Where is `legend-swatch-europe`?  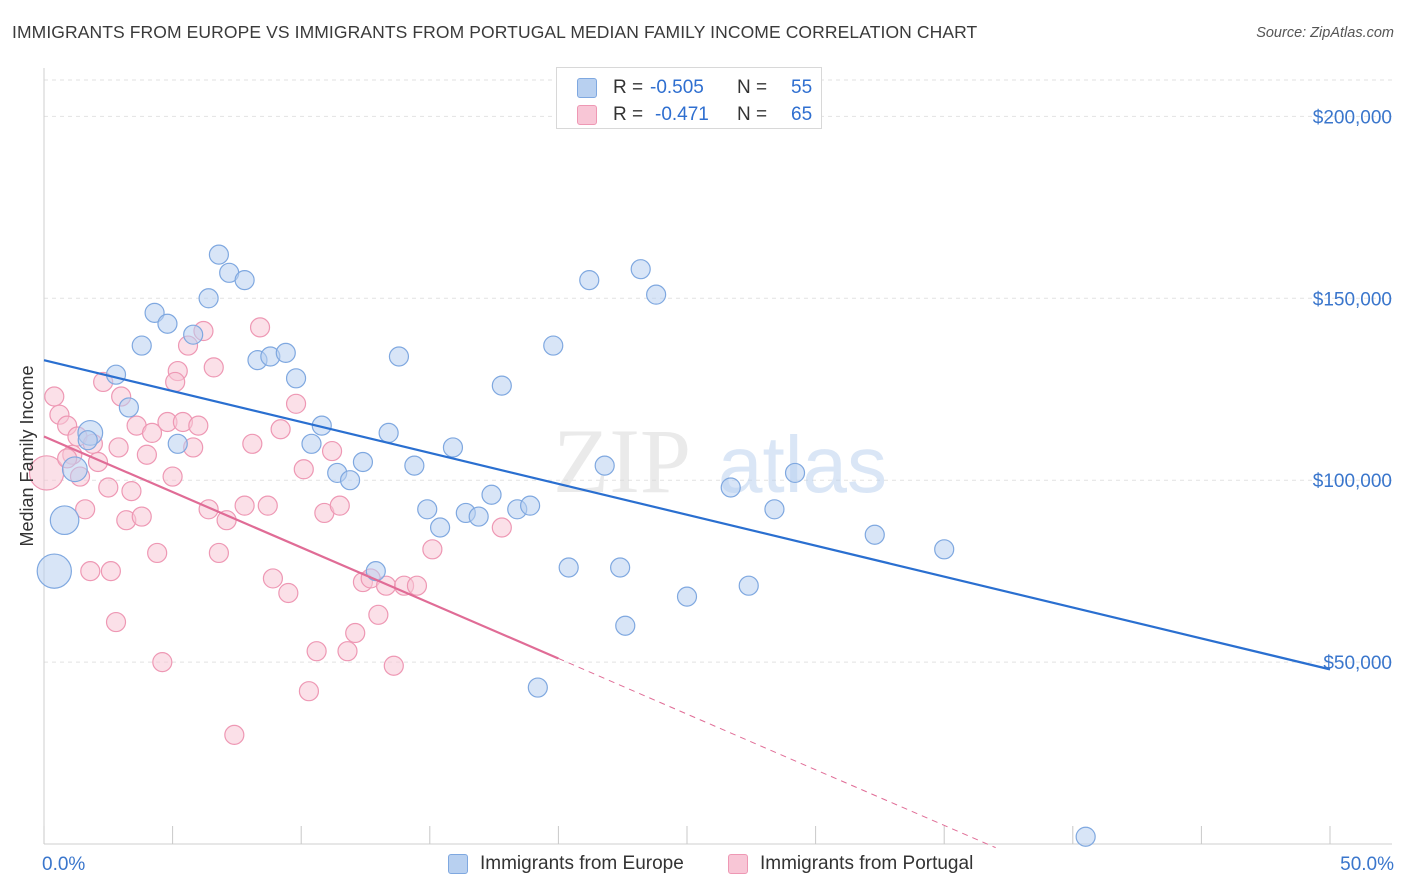 legend-swatch-europe is located at coordinates (587, 88).